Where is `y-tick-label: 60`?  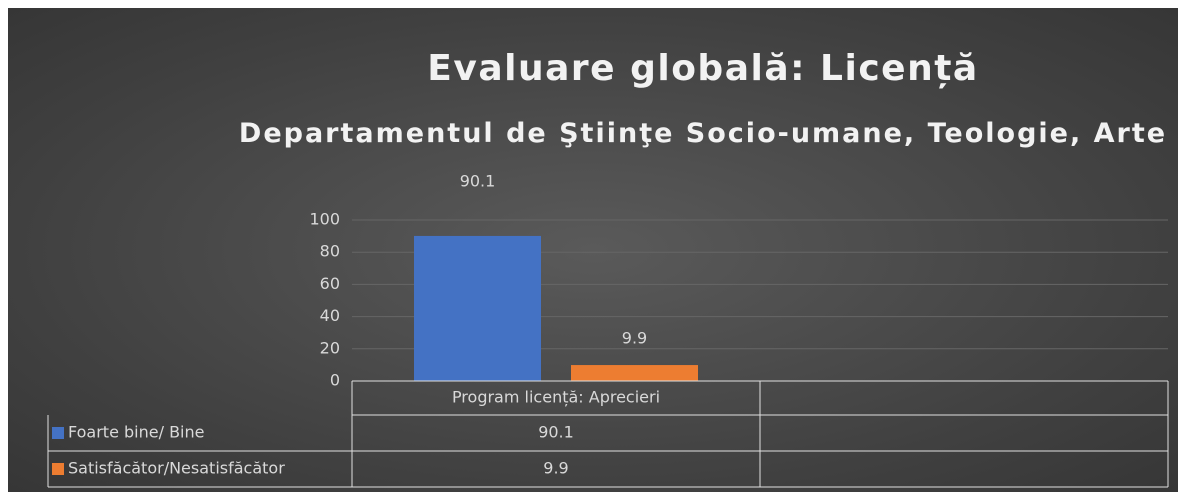
y-tick-label: 60 is located at coordinates (330, 283).